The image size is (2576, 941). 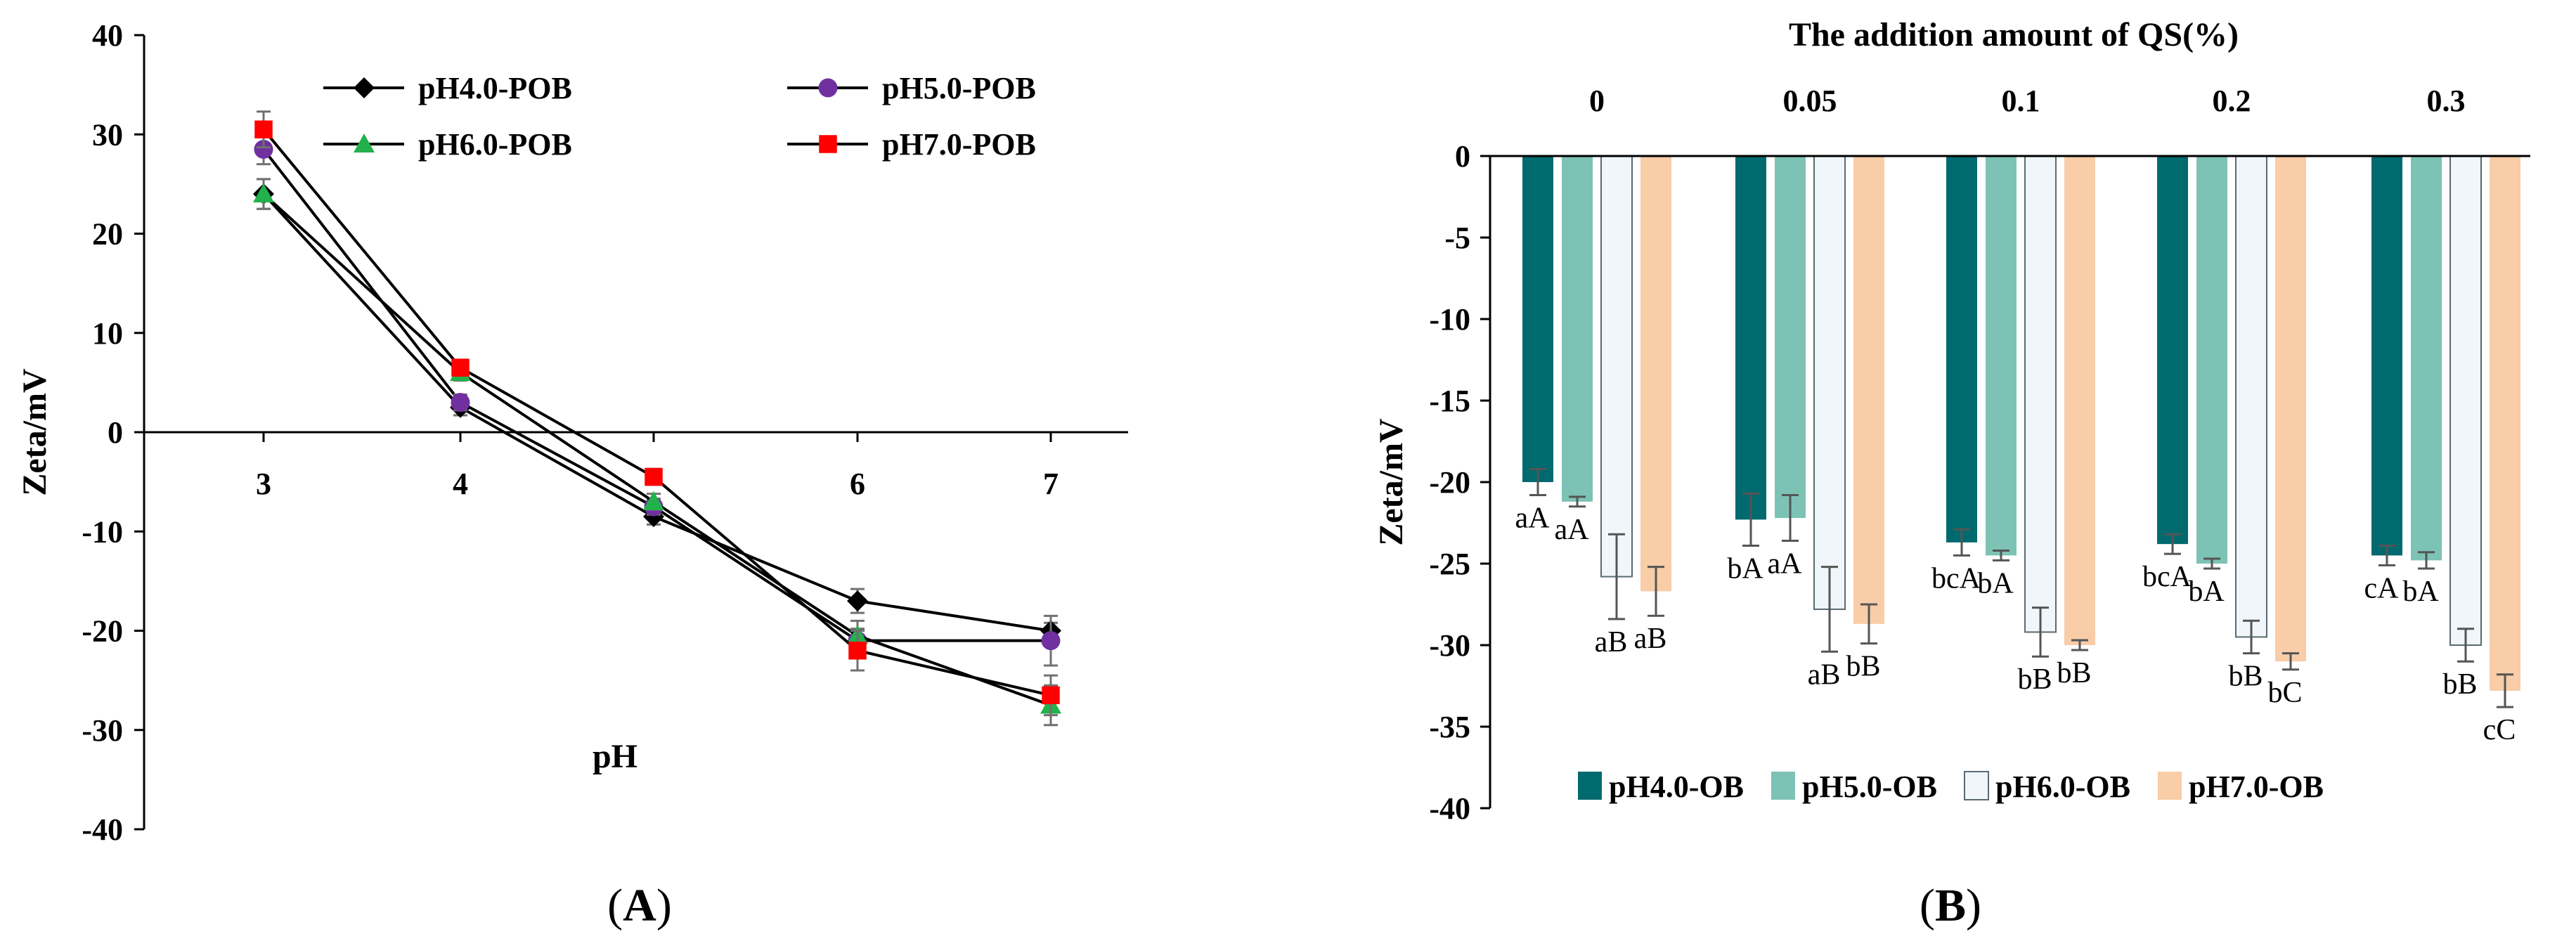 What do you see at coordinates (1810, 101) in the screenshot?
I see `category-label: 0.05` at bounding box center [1810, 101].